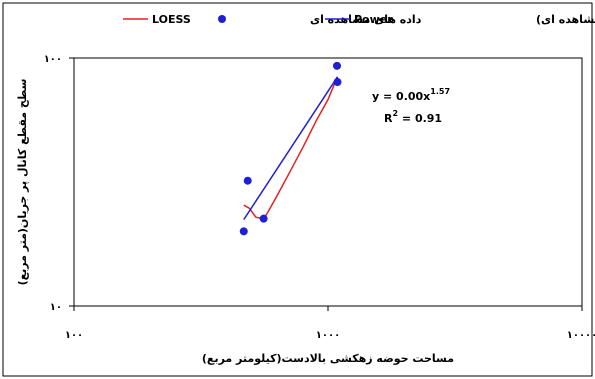 Image resolution: width=595 pixels, height=379 pixels. I want to click on equation-exponent: 1.57, so click(440, 91).